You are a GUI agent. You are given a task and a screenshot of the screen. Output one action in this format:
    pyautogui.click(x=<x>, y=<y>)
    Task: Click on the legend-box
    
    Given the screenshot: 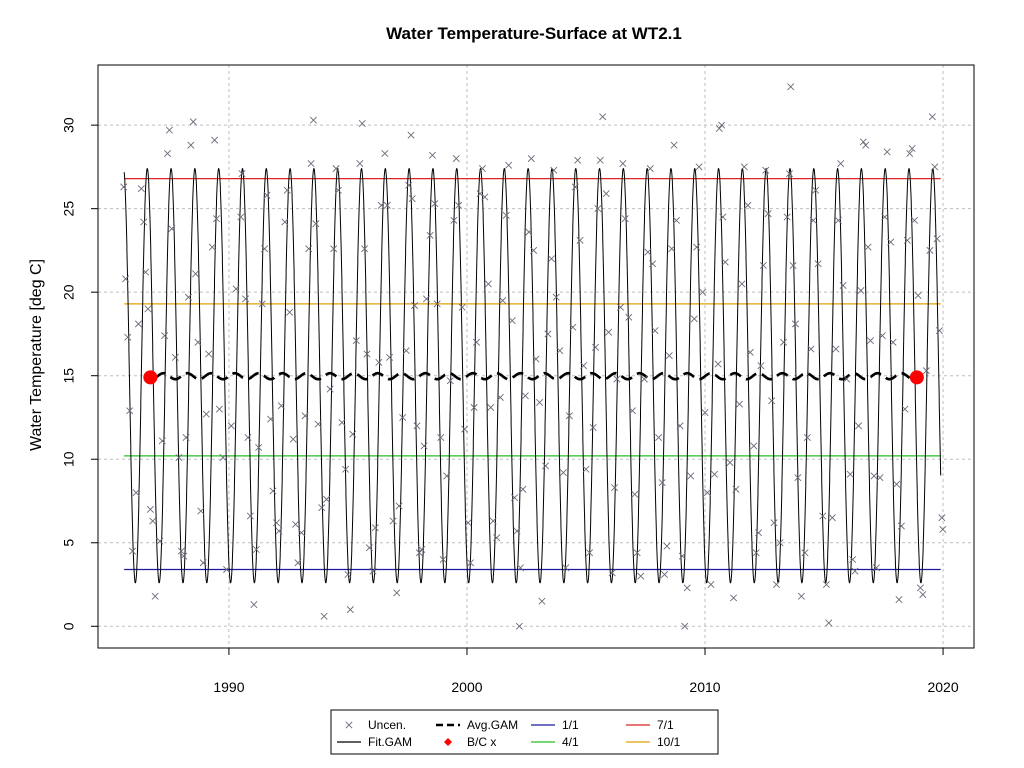 What is the action you would take?
    pyautogui.click(x=524, y=732)
    